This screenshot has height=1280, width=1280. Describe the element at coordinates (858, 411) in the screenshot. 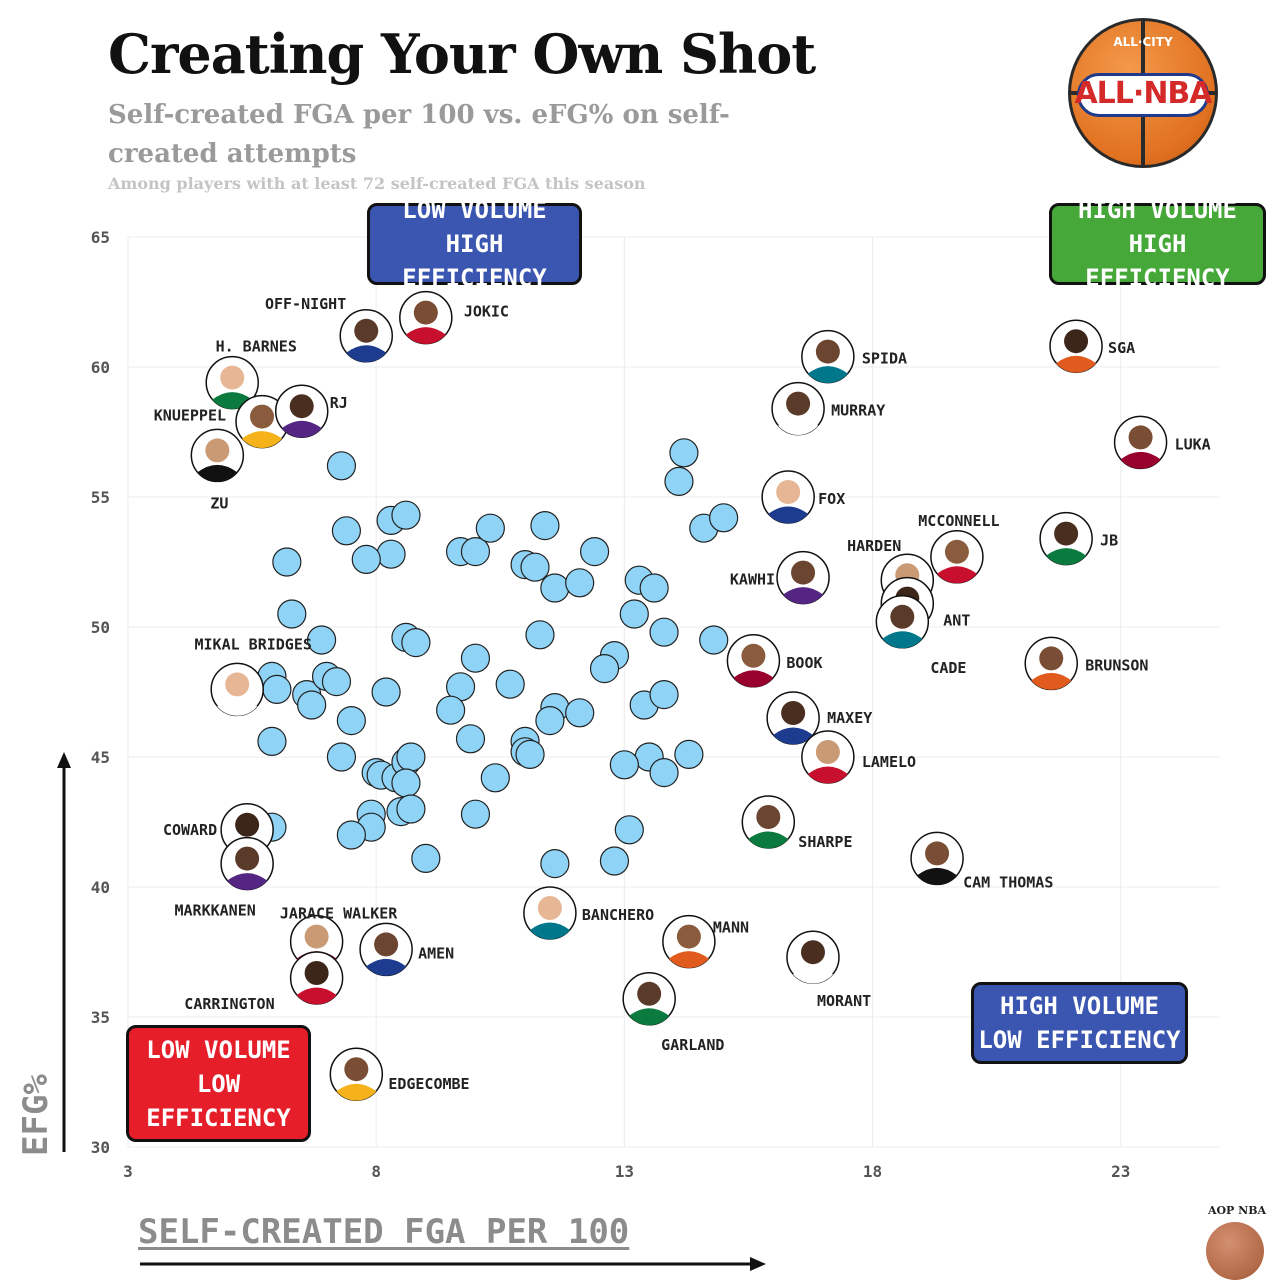

I see `player-name-label: MURRAY` at that location.